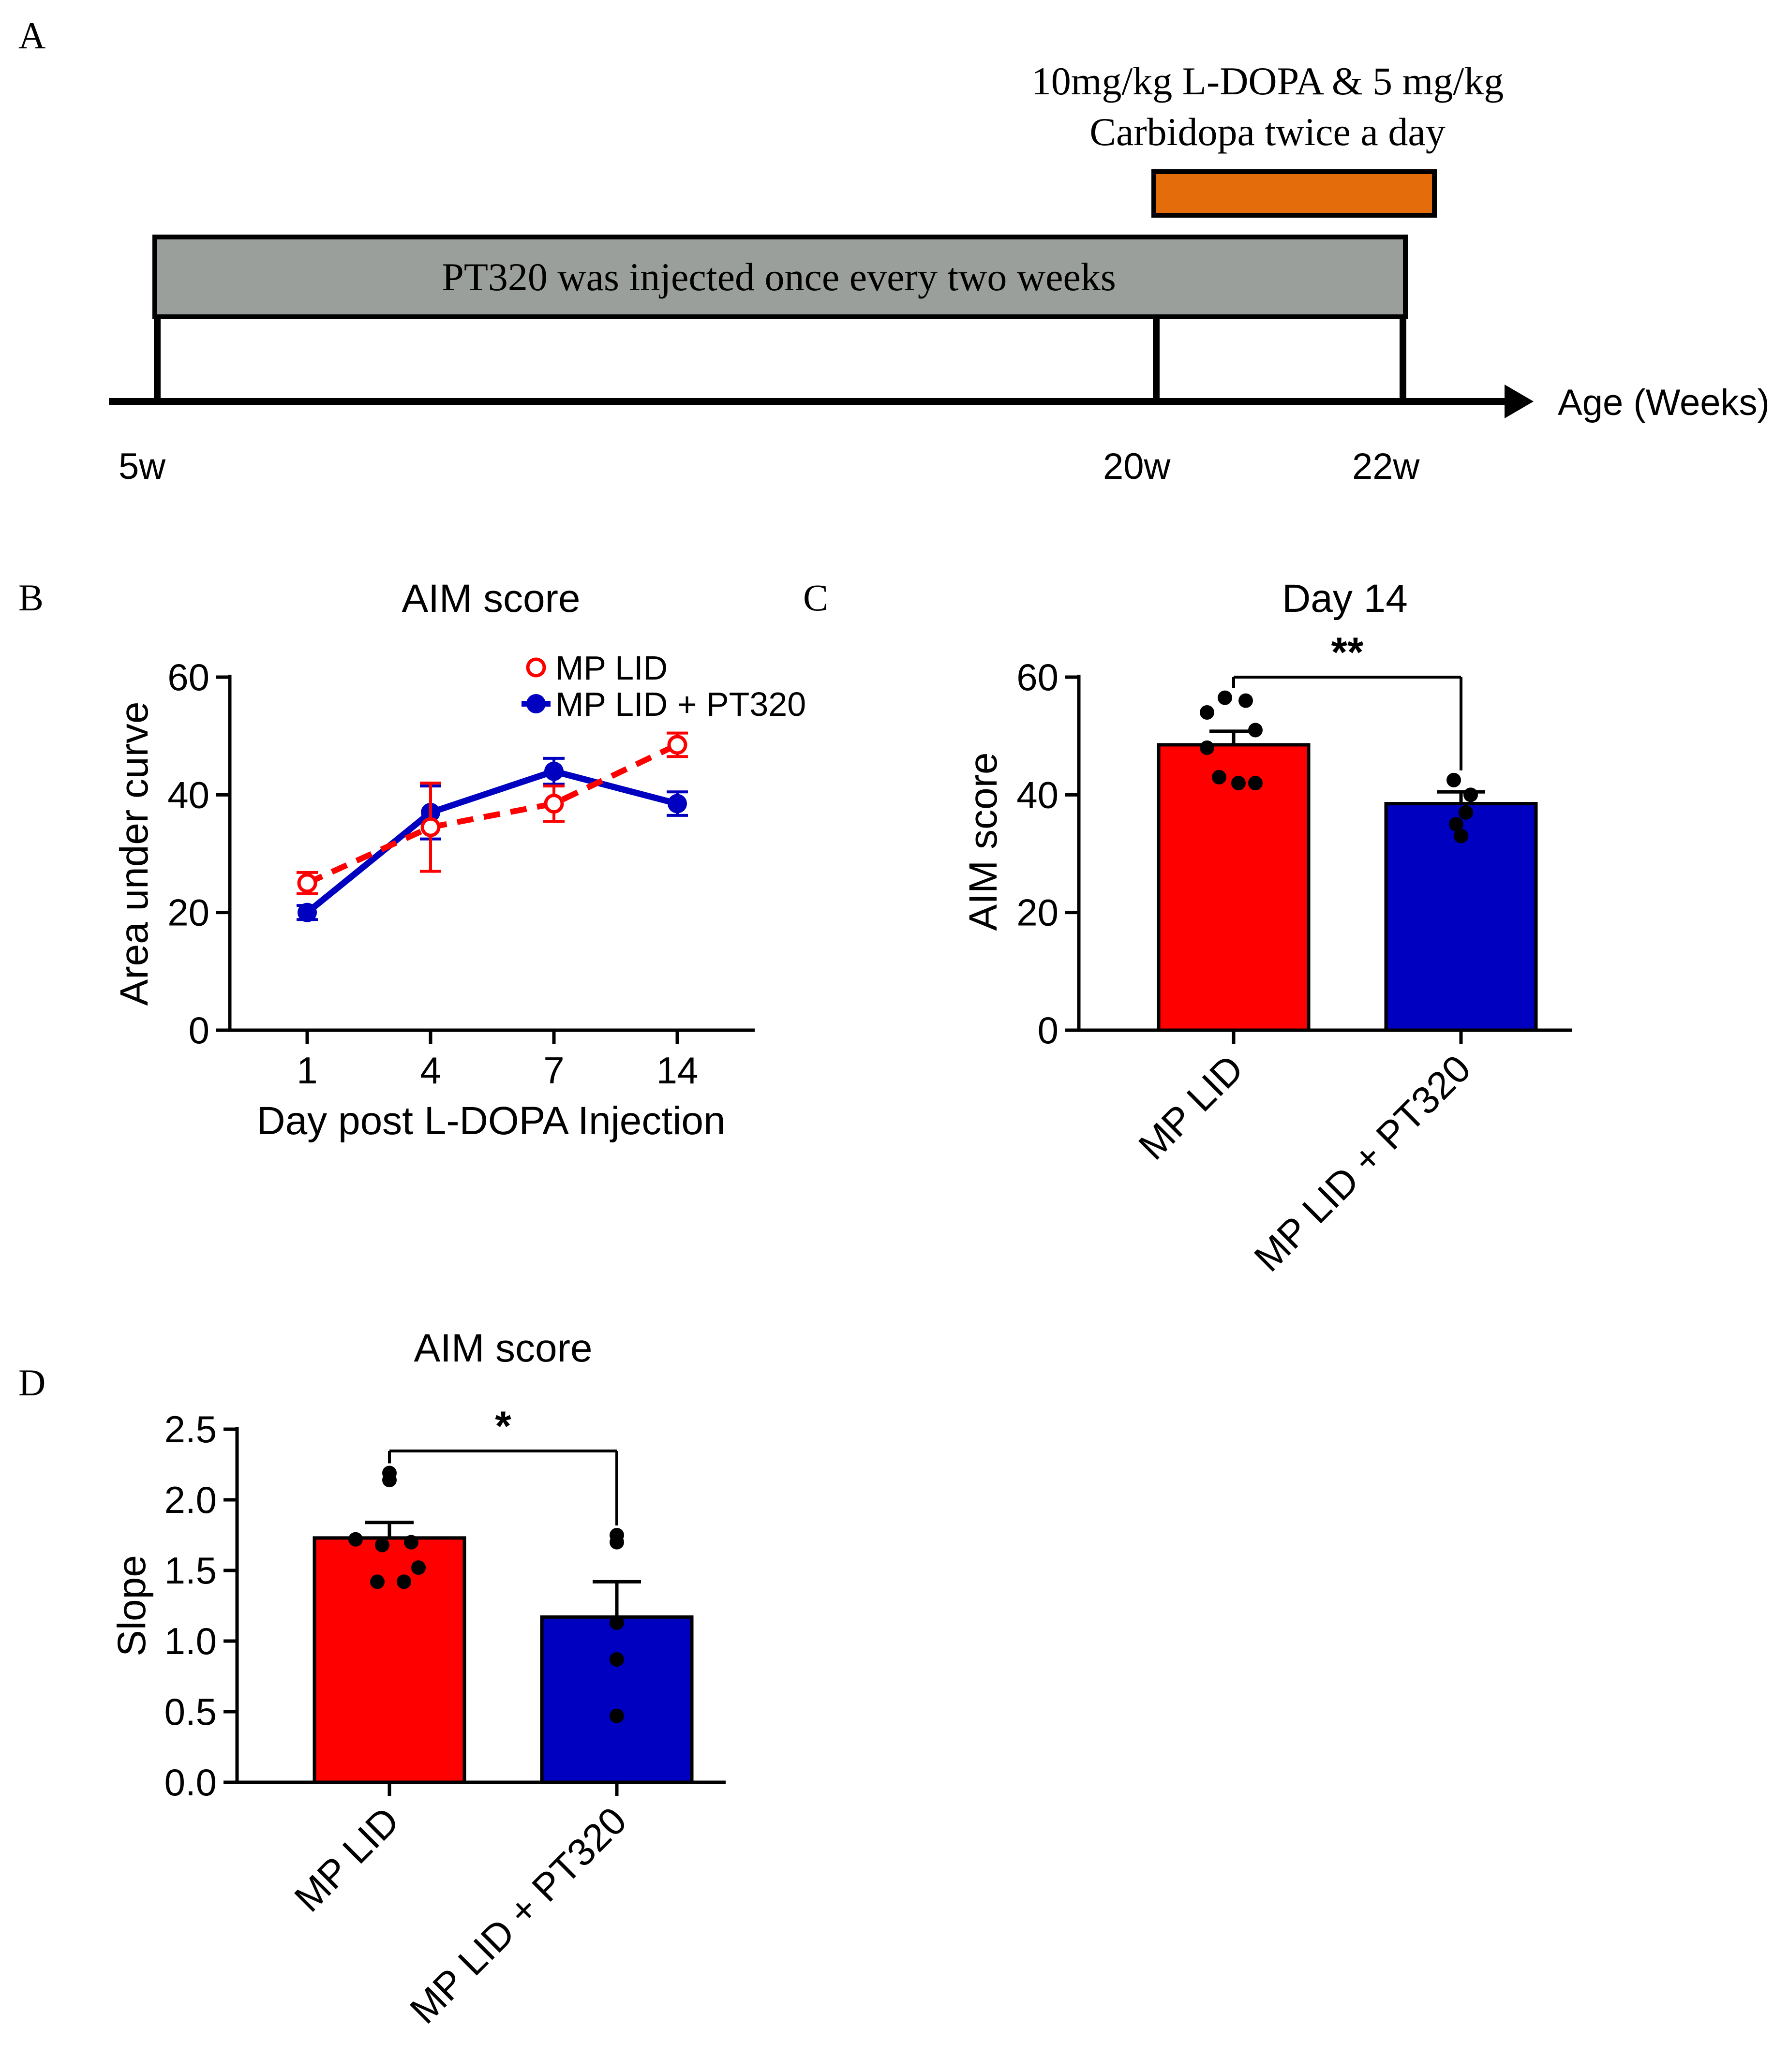 The image size is (1789, 2072). Describe the element at coordinates (1267, 132) in the screenshot. I see `treatment-text-line2: Carbidopa twice a day` at that location.